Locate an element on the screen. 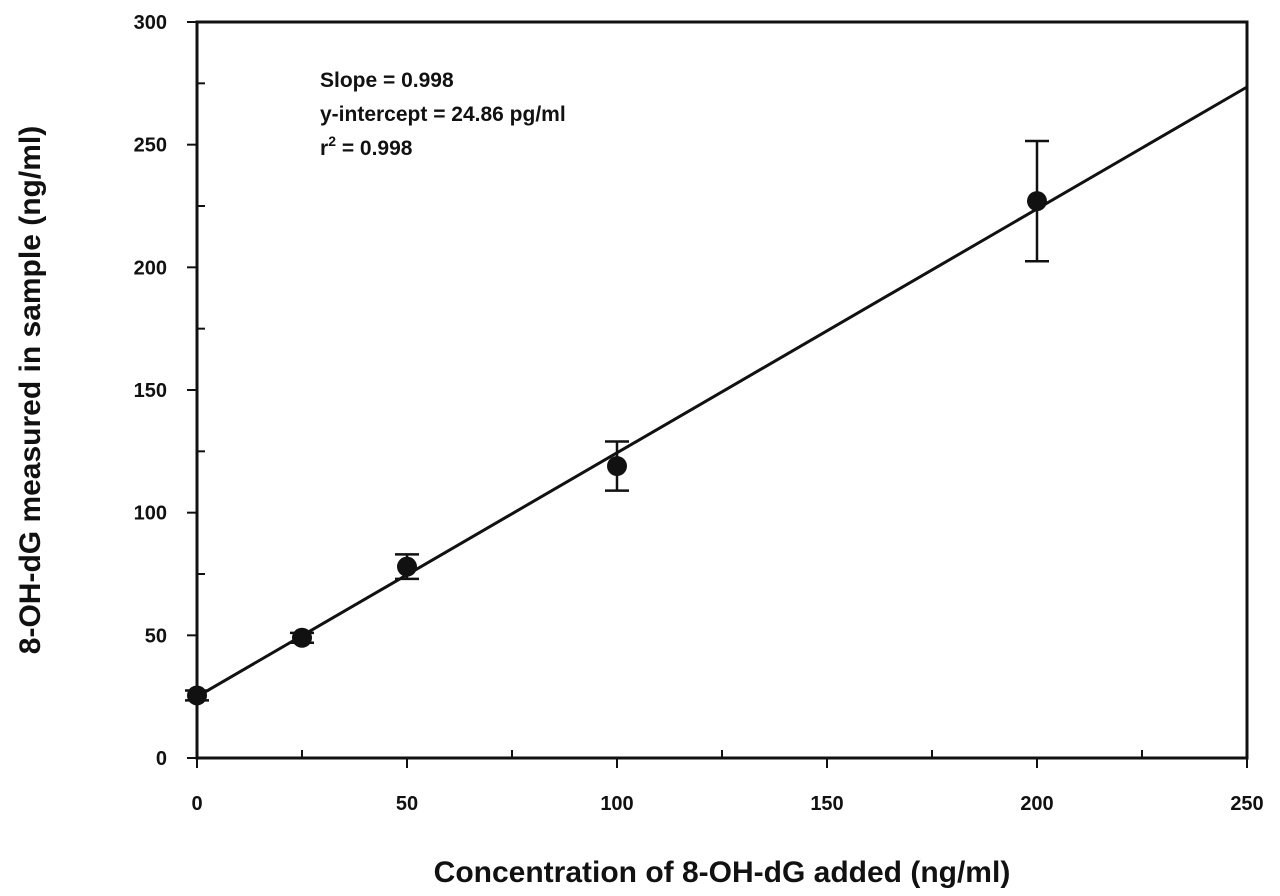  r-squared-superscript: 2 is located at coordinates (332, 141).